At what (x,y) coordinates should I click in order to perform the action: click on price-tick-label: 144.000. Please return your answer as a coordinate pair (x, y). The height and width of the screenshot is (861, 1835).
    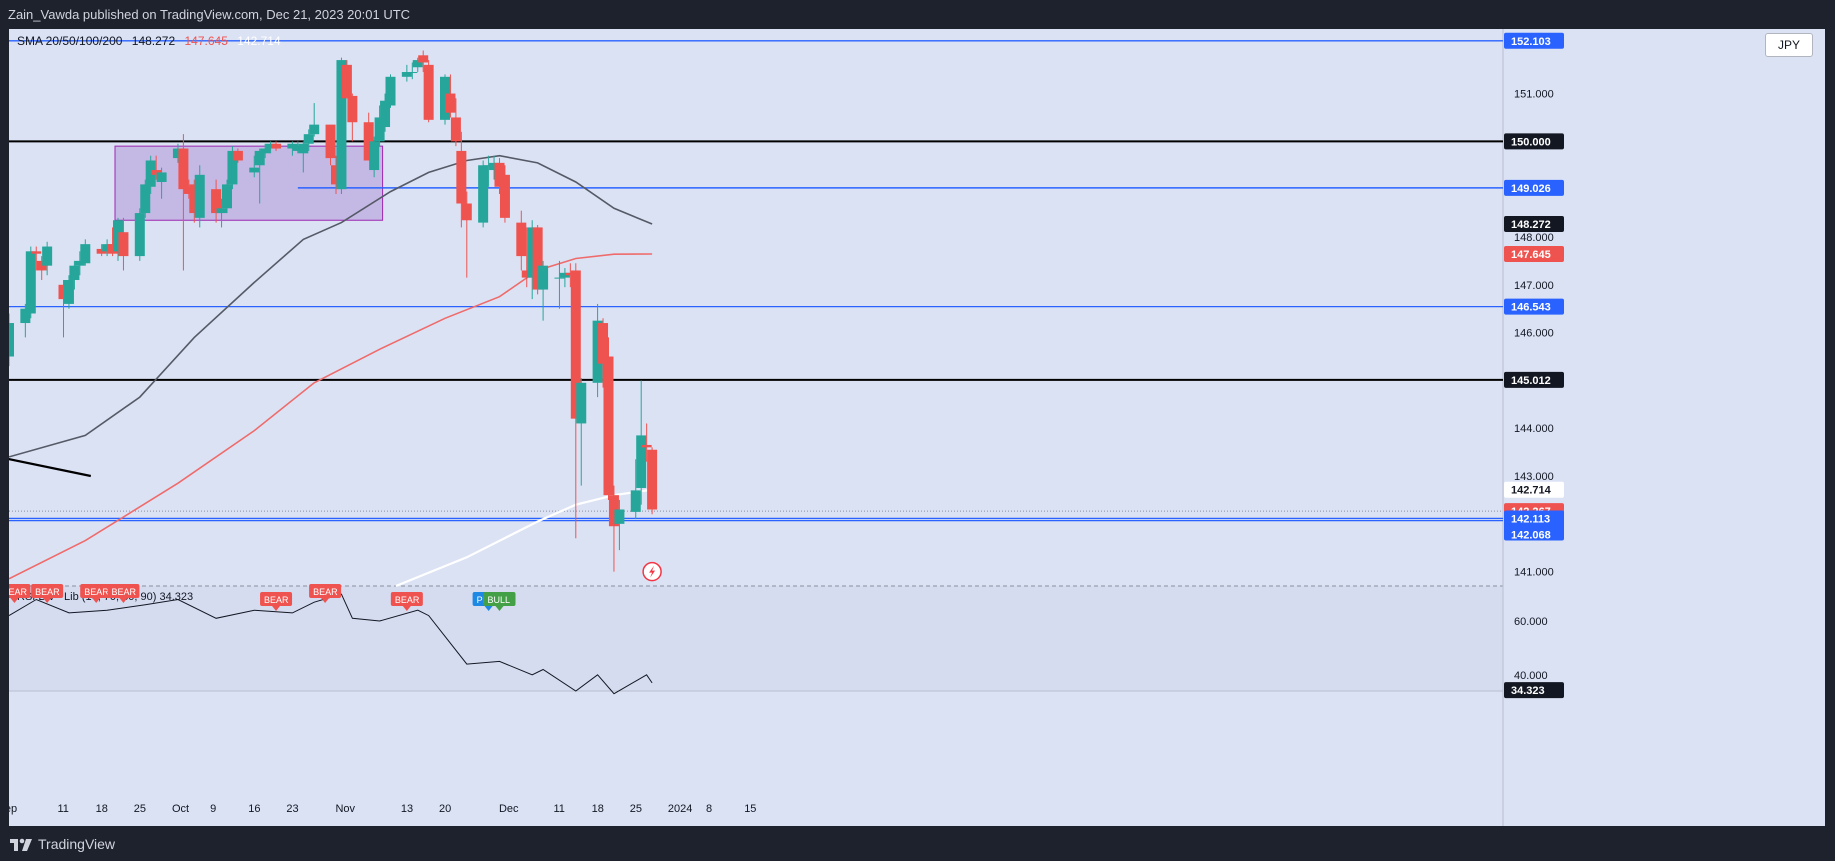
    Looking at the image, I should click on (1534, 429).